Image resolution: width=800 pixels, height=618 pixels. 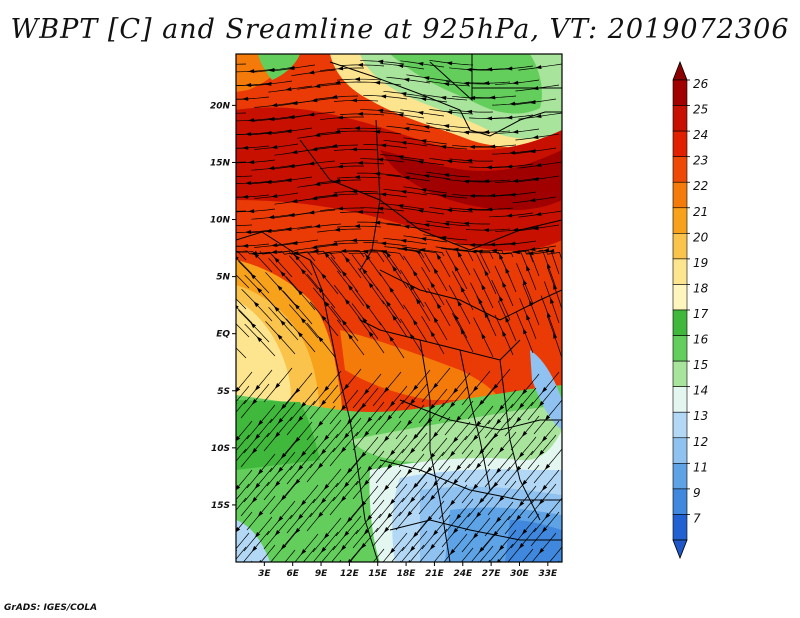 What do you see at coordinates (680, 322) in the screenshot?
I see `colorbar-segment` at bounding box center [680, 322].